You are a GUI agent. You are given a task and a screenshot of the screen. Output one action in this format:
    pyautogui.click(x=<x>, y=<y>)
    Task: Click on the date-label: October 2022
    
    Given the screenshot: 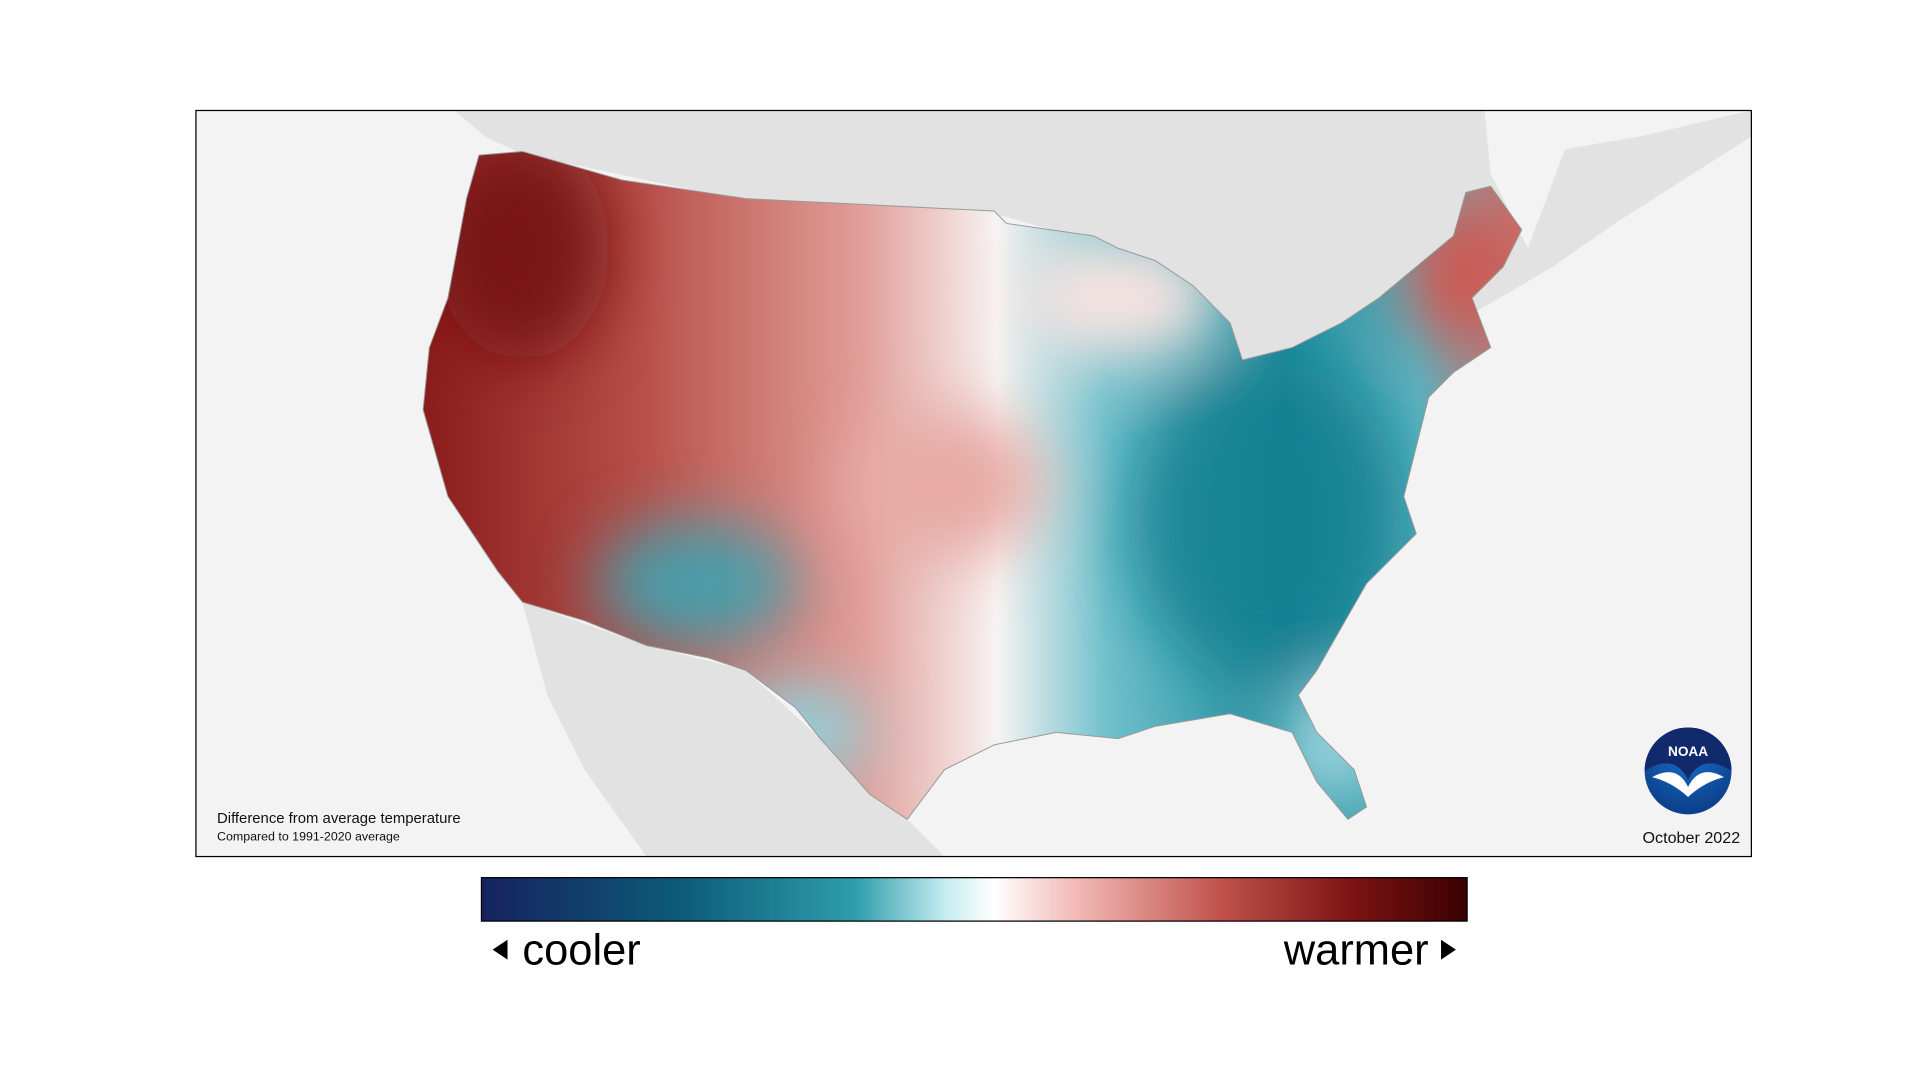 What is the action you would take?
    pyautogui.click(x=1691, y=838)
    